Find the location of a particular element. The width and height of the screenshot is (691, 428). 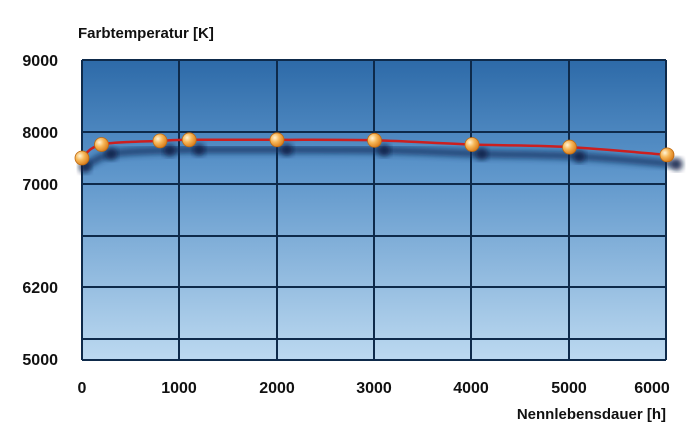

shadow-line is located at coordinates (380, 158).